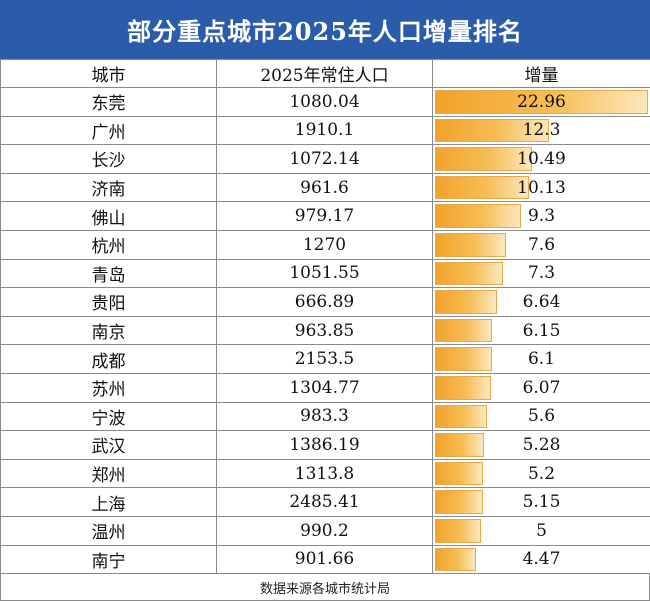 This screenshot has width=650, height=601. Describe the element at coordinates (541, 502) in the screenshot. I see `increase-value: 5.15` at that location.